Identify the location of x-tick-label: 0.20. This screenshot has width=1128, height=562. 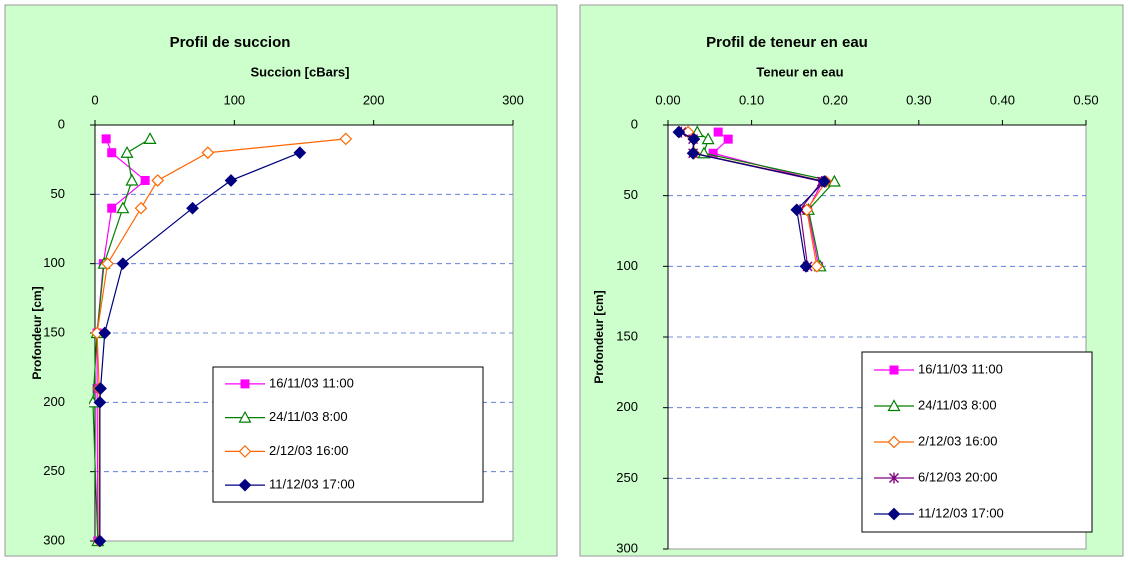
(835, 99).